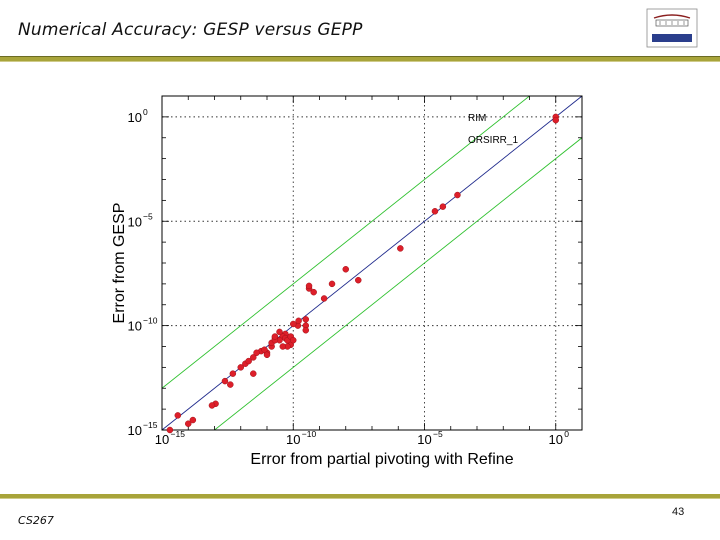 The height and width of the screenshot is (540, 720). What do you see at coordinates (477, 118) in the screenshot?
I see `annotation-rim: RIM` at bounding box center [477, 118].